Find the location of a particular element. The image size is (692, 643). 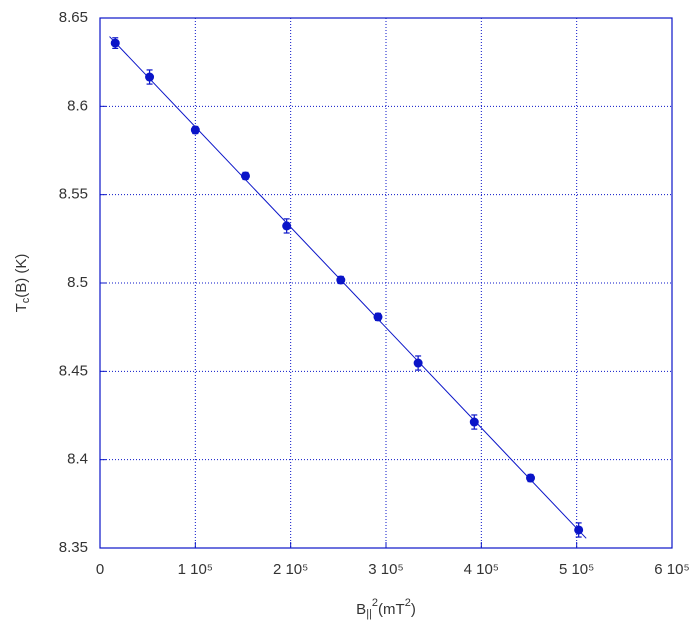

x-tick-label: 2 10⁵ is located at coordinates (290, 569).